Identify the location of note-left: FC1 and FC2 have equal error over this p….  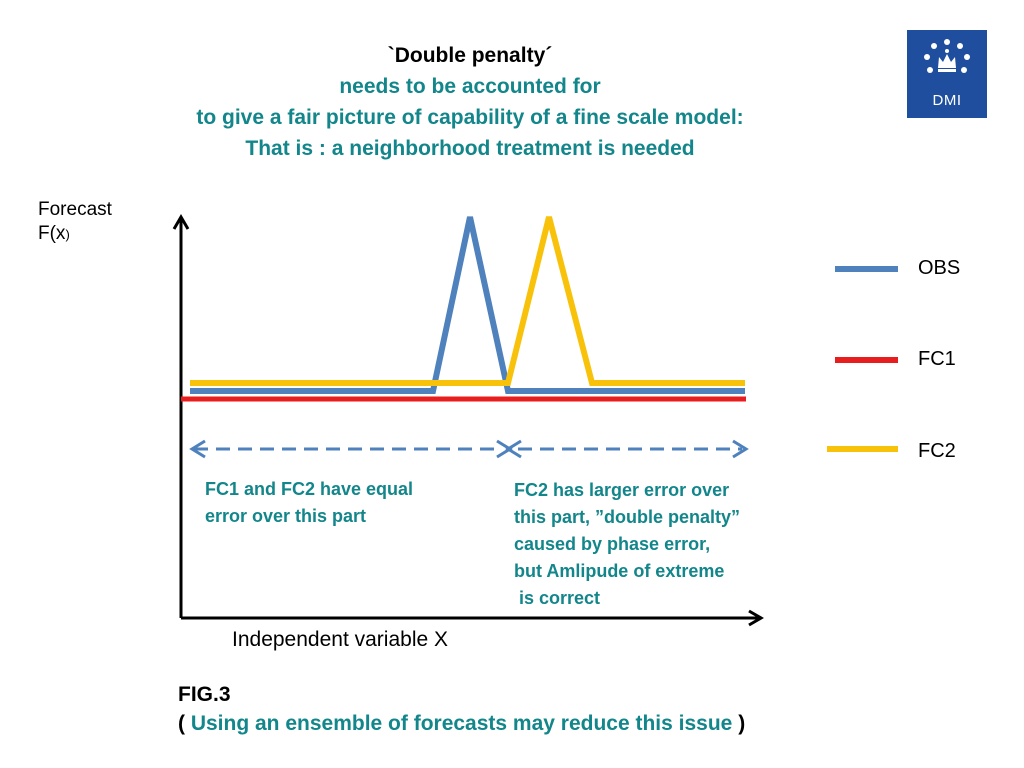
(309, 502).